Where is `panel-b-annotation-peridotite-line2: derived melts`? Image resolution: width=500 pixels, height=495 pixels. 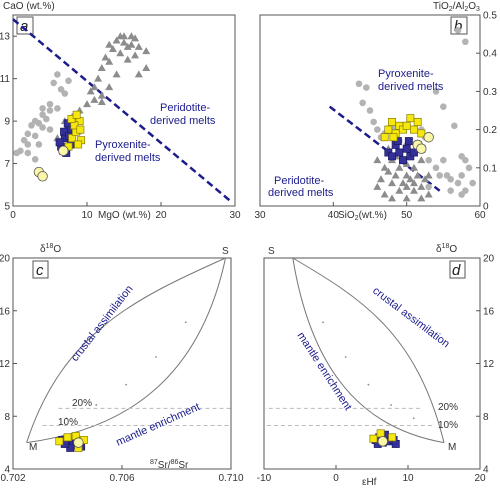 panel-b-annotation-peridotite-line2: derived melts is located at coordinates (301, 193).